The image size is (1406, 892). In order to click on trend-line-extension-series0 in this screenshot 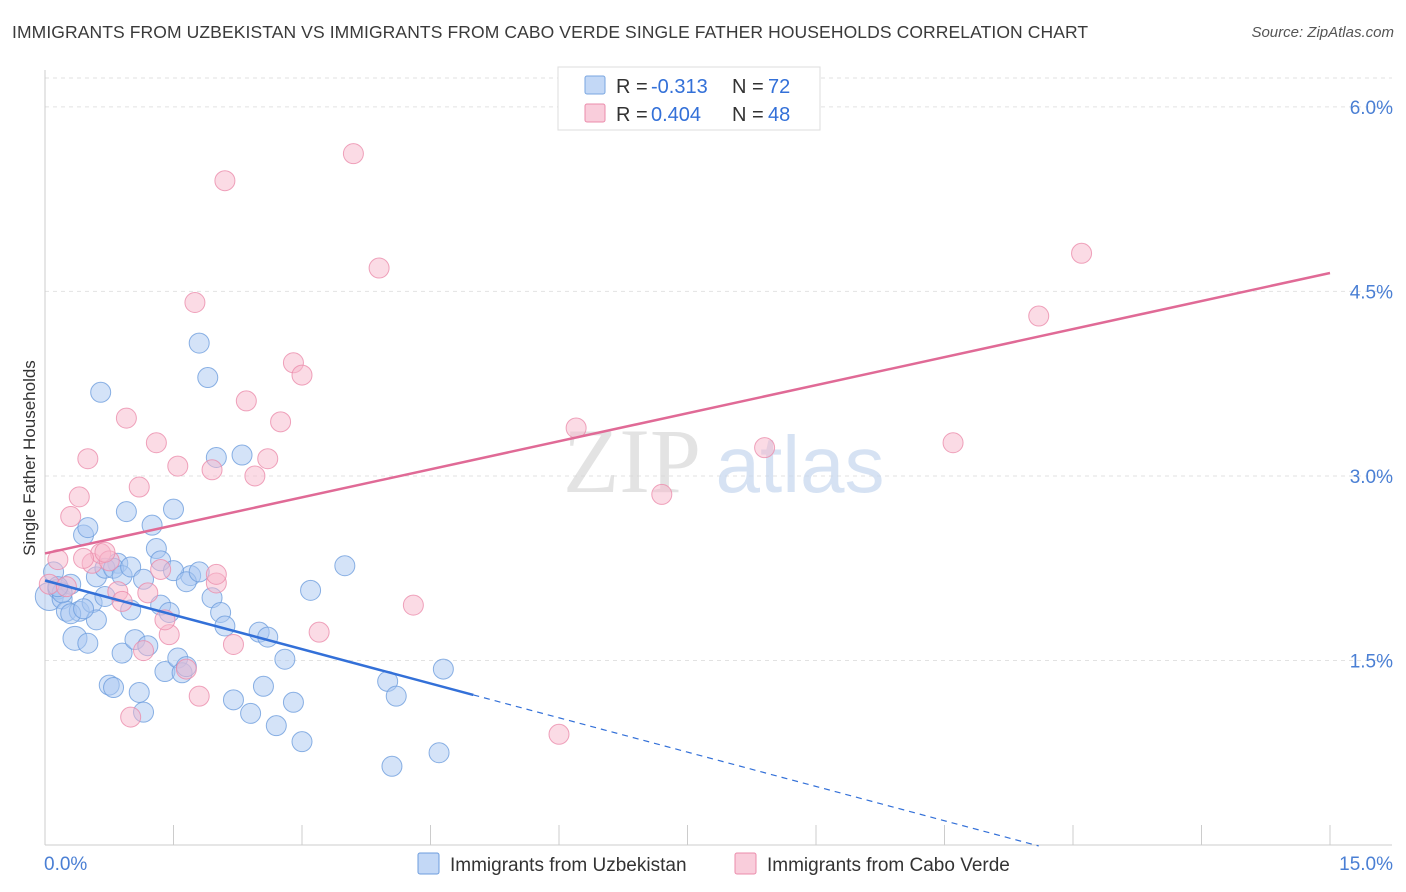, I will do `click(756, 770)`.